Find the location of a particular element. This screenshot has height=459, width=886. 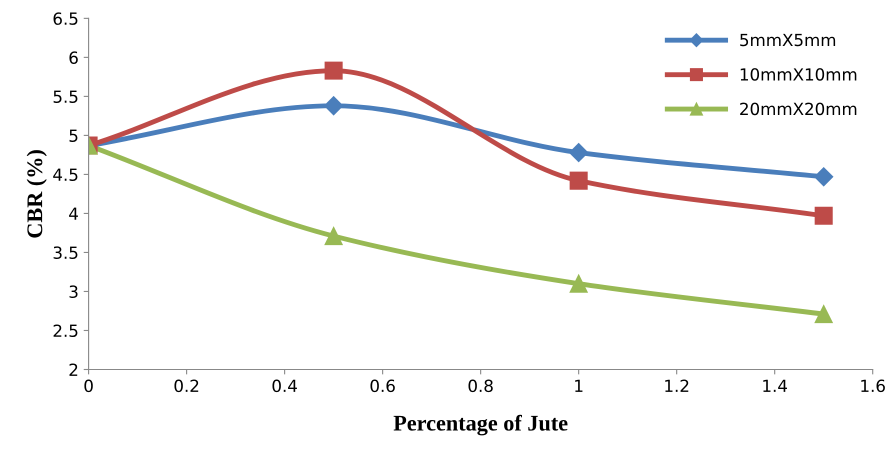

x-tick-label: 1.6 is located at coordinates (873, 386).